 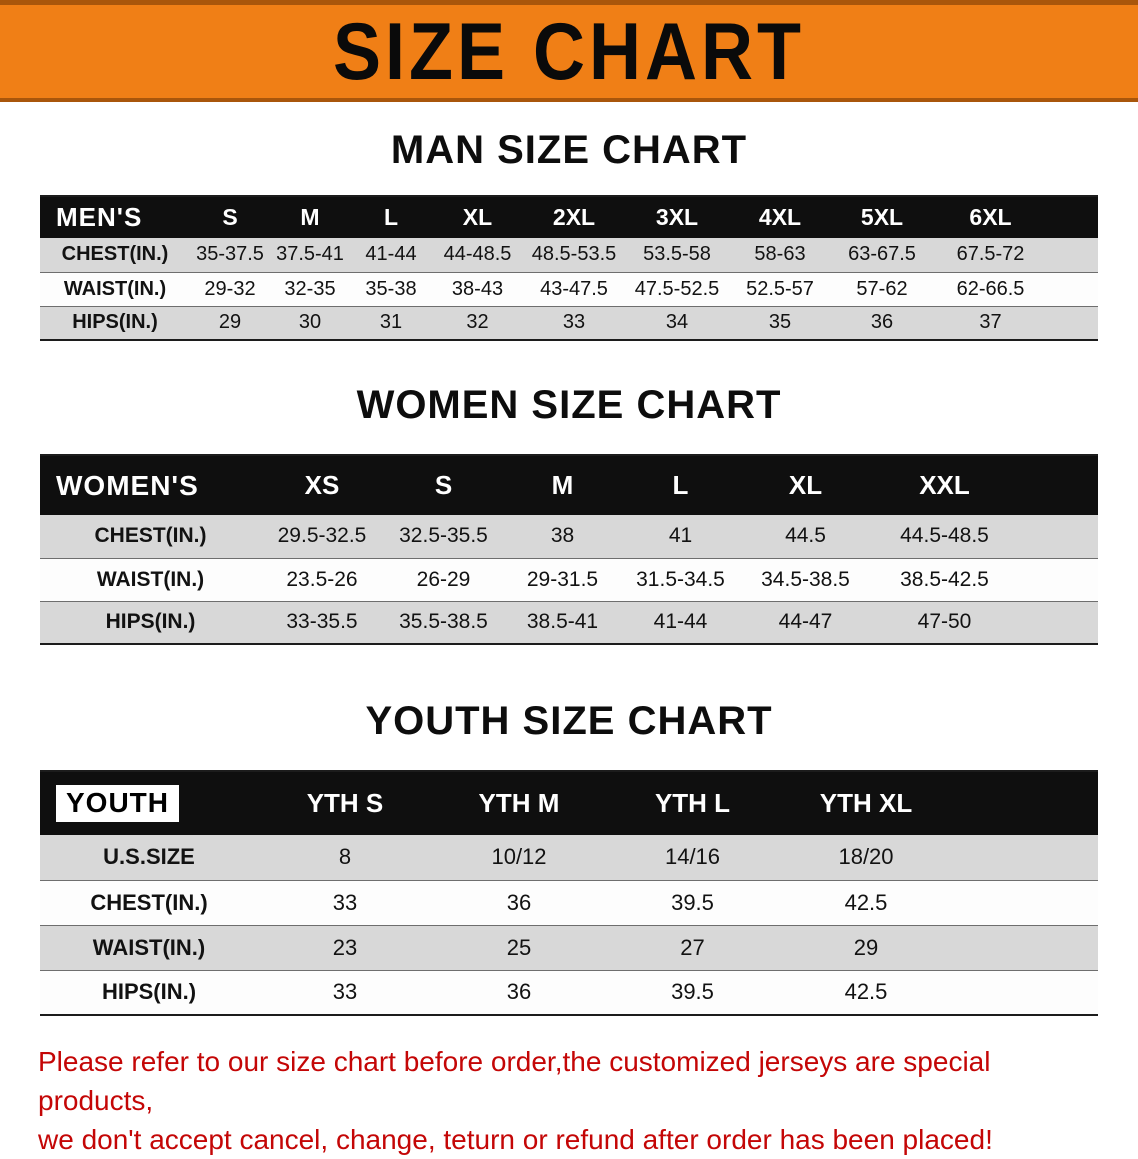 What do you see at coordinates (569, 721) in the screenshot?
I see `youth-section-heading: YOUTH SIZE CHART` at bounding box center [569, 721].